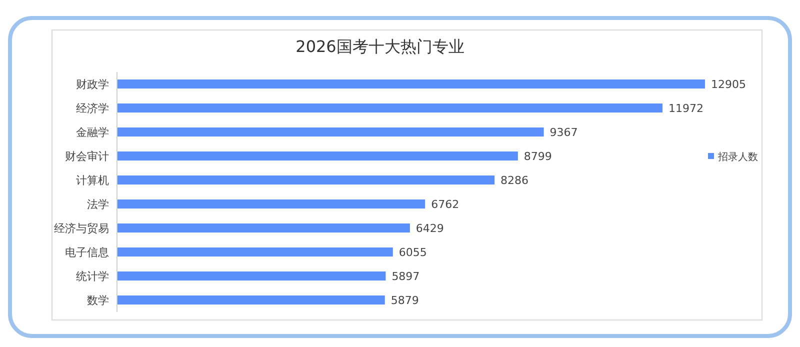  I want to click on data-label: 8799, so click(538, 156).